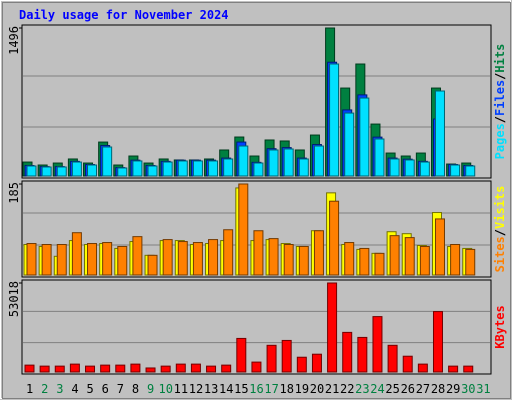  Describe the element at coordinates (89, 389) in the screenshot. I see `x-tick-label: 5` at that location.